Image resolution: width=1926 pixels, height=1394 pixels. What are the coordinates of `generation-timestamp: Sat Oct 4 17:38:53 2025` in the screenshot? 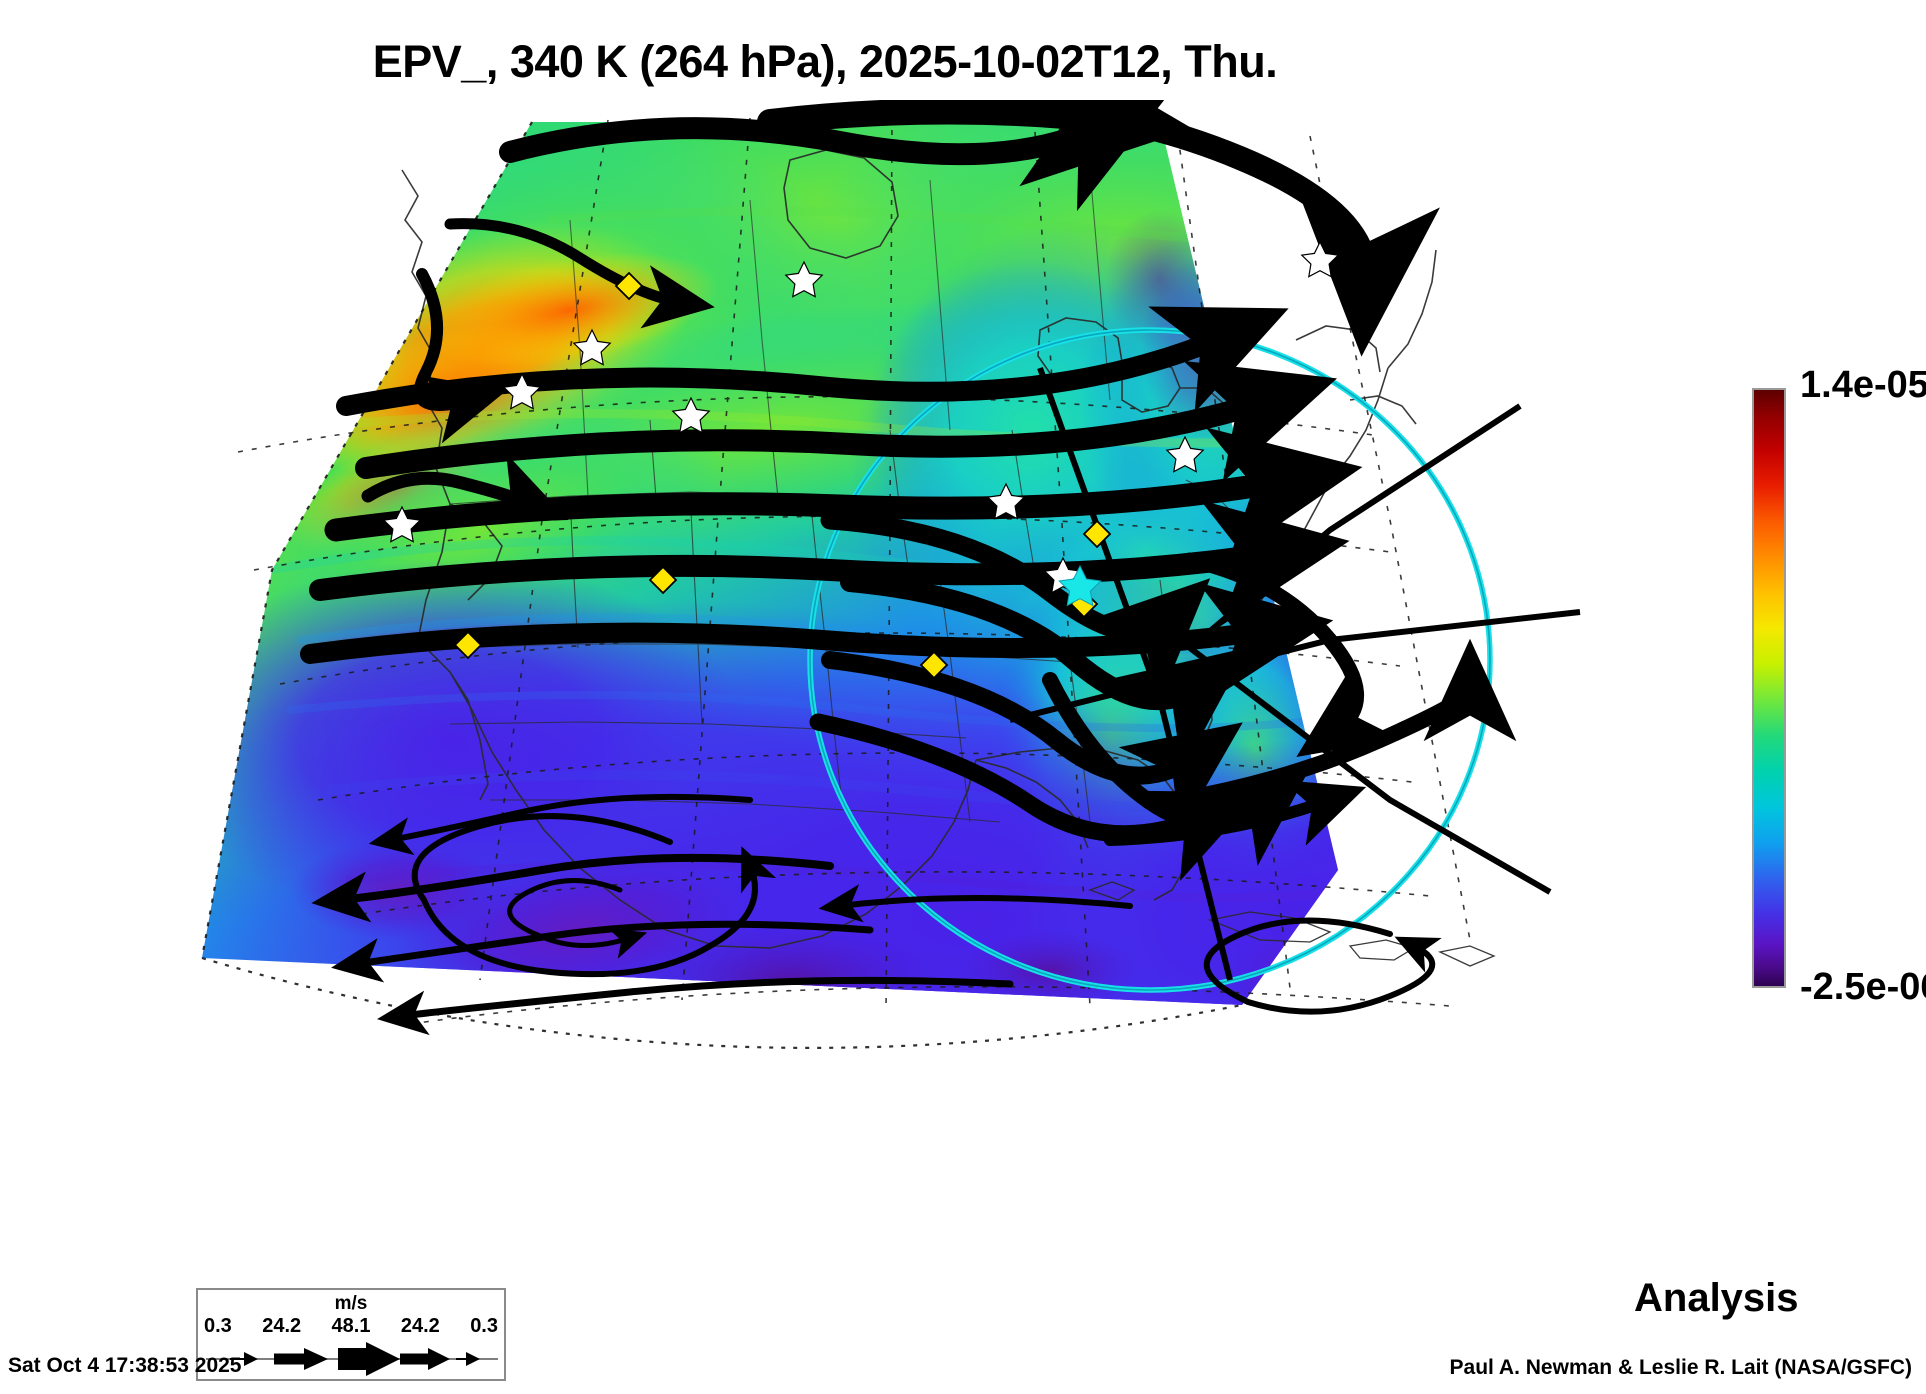 It's located at (125, 1365).